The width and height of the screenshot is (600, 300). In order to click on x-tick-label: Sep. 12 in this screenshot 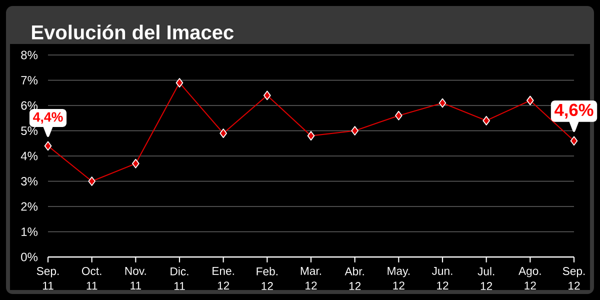, I will do `click(573, 278)`.